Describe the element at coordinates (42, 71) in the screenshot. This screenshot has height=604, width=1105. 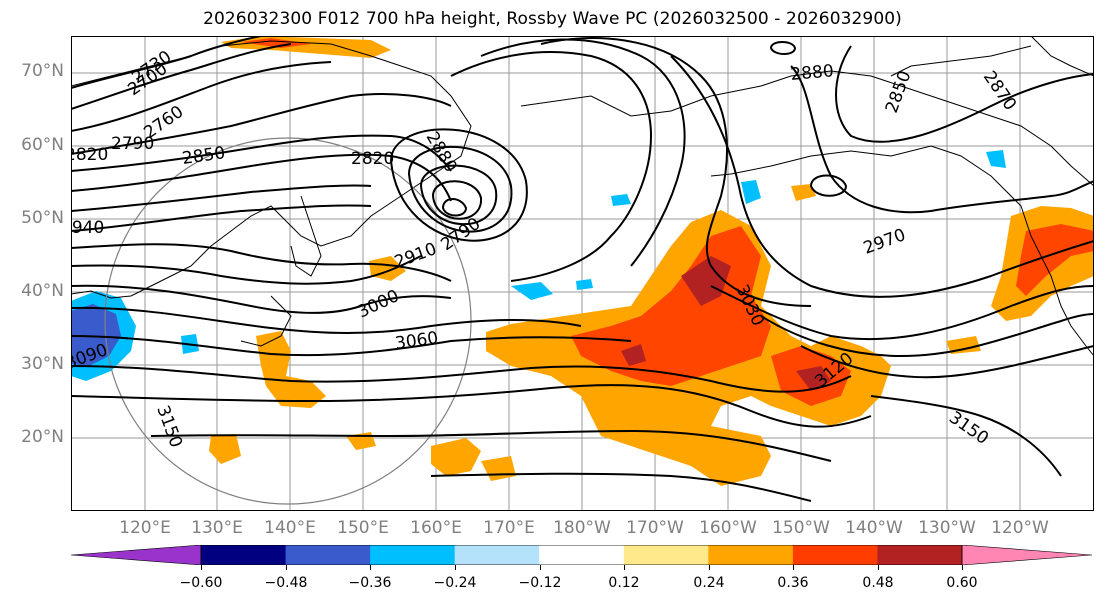
I see `lat-label-70n: 70°N` at that location.